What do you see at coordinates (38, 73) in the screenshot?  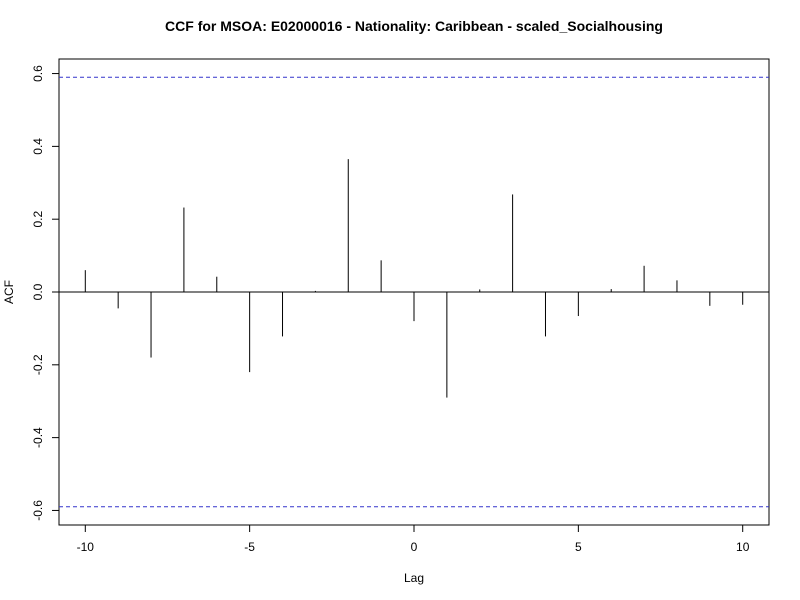 I see `y-tick-label: 0.6` at bounding box center [38, 73].